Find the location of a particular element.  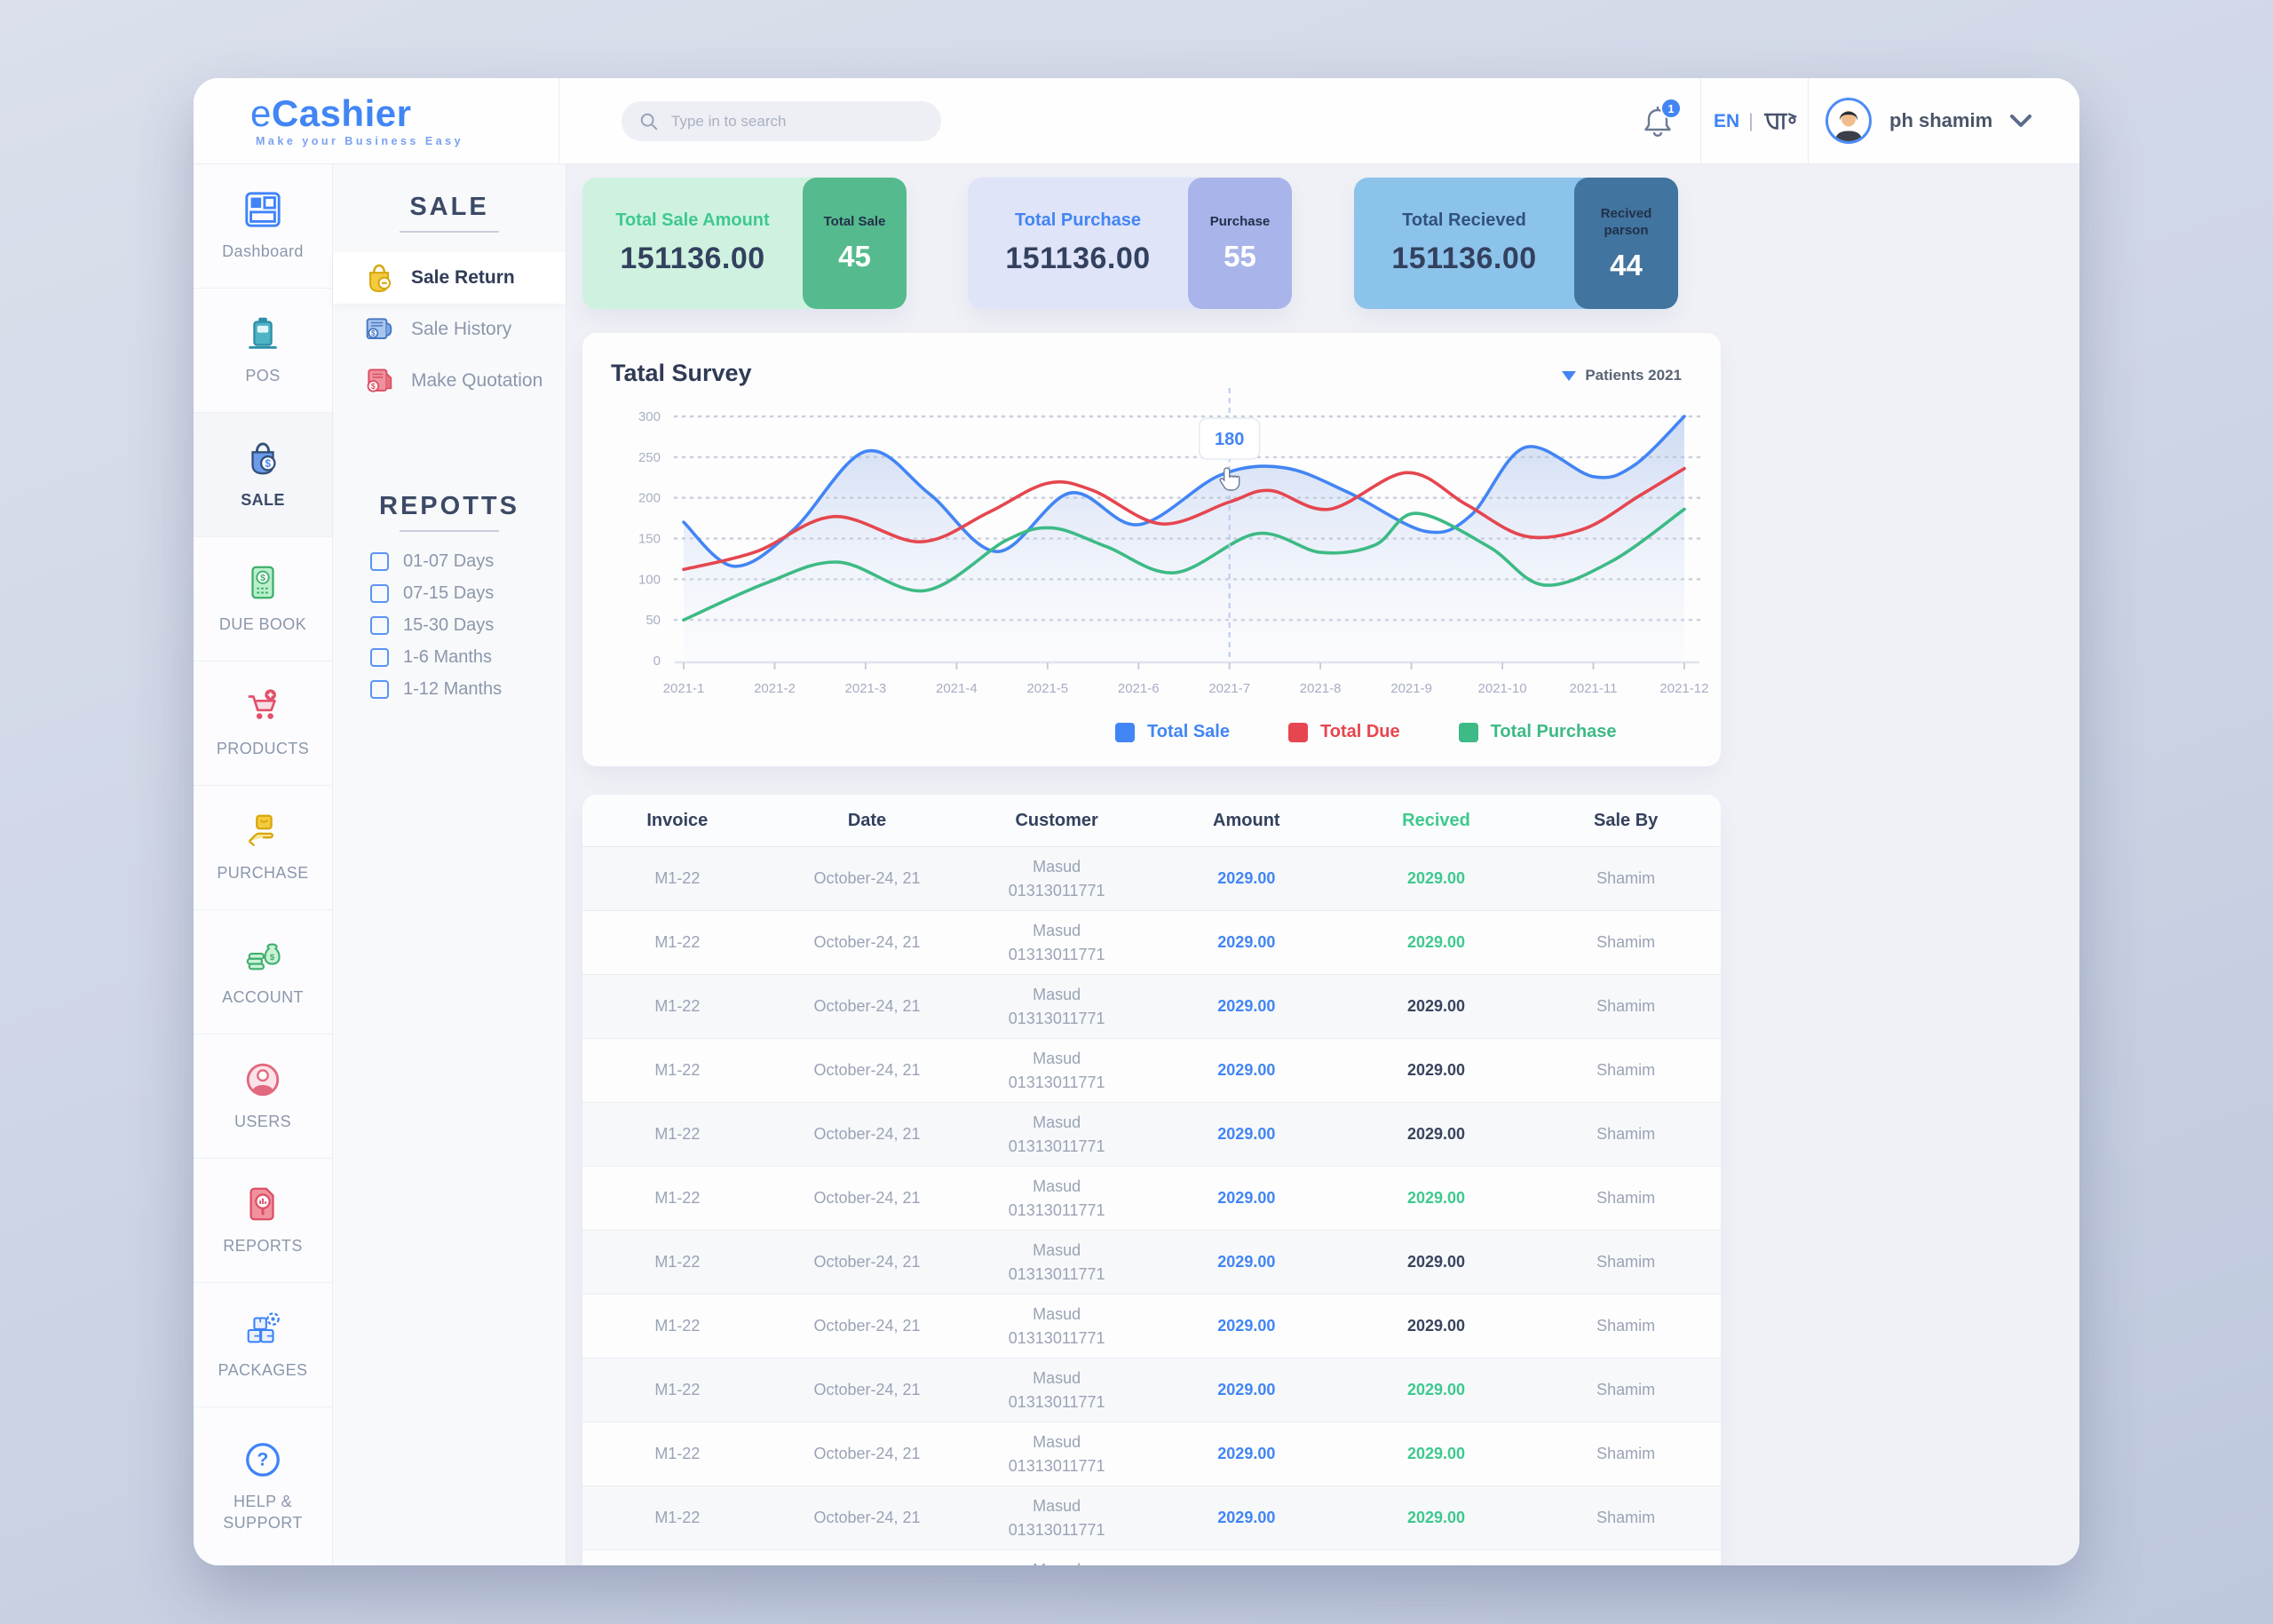

sidebar-item-dashboard: Dashboard is located at coordinates (263, 226).